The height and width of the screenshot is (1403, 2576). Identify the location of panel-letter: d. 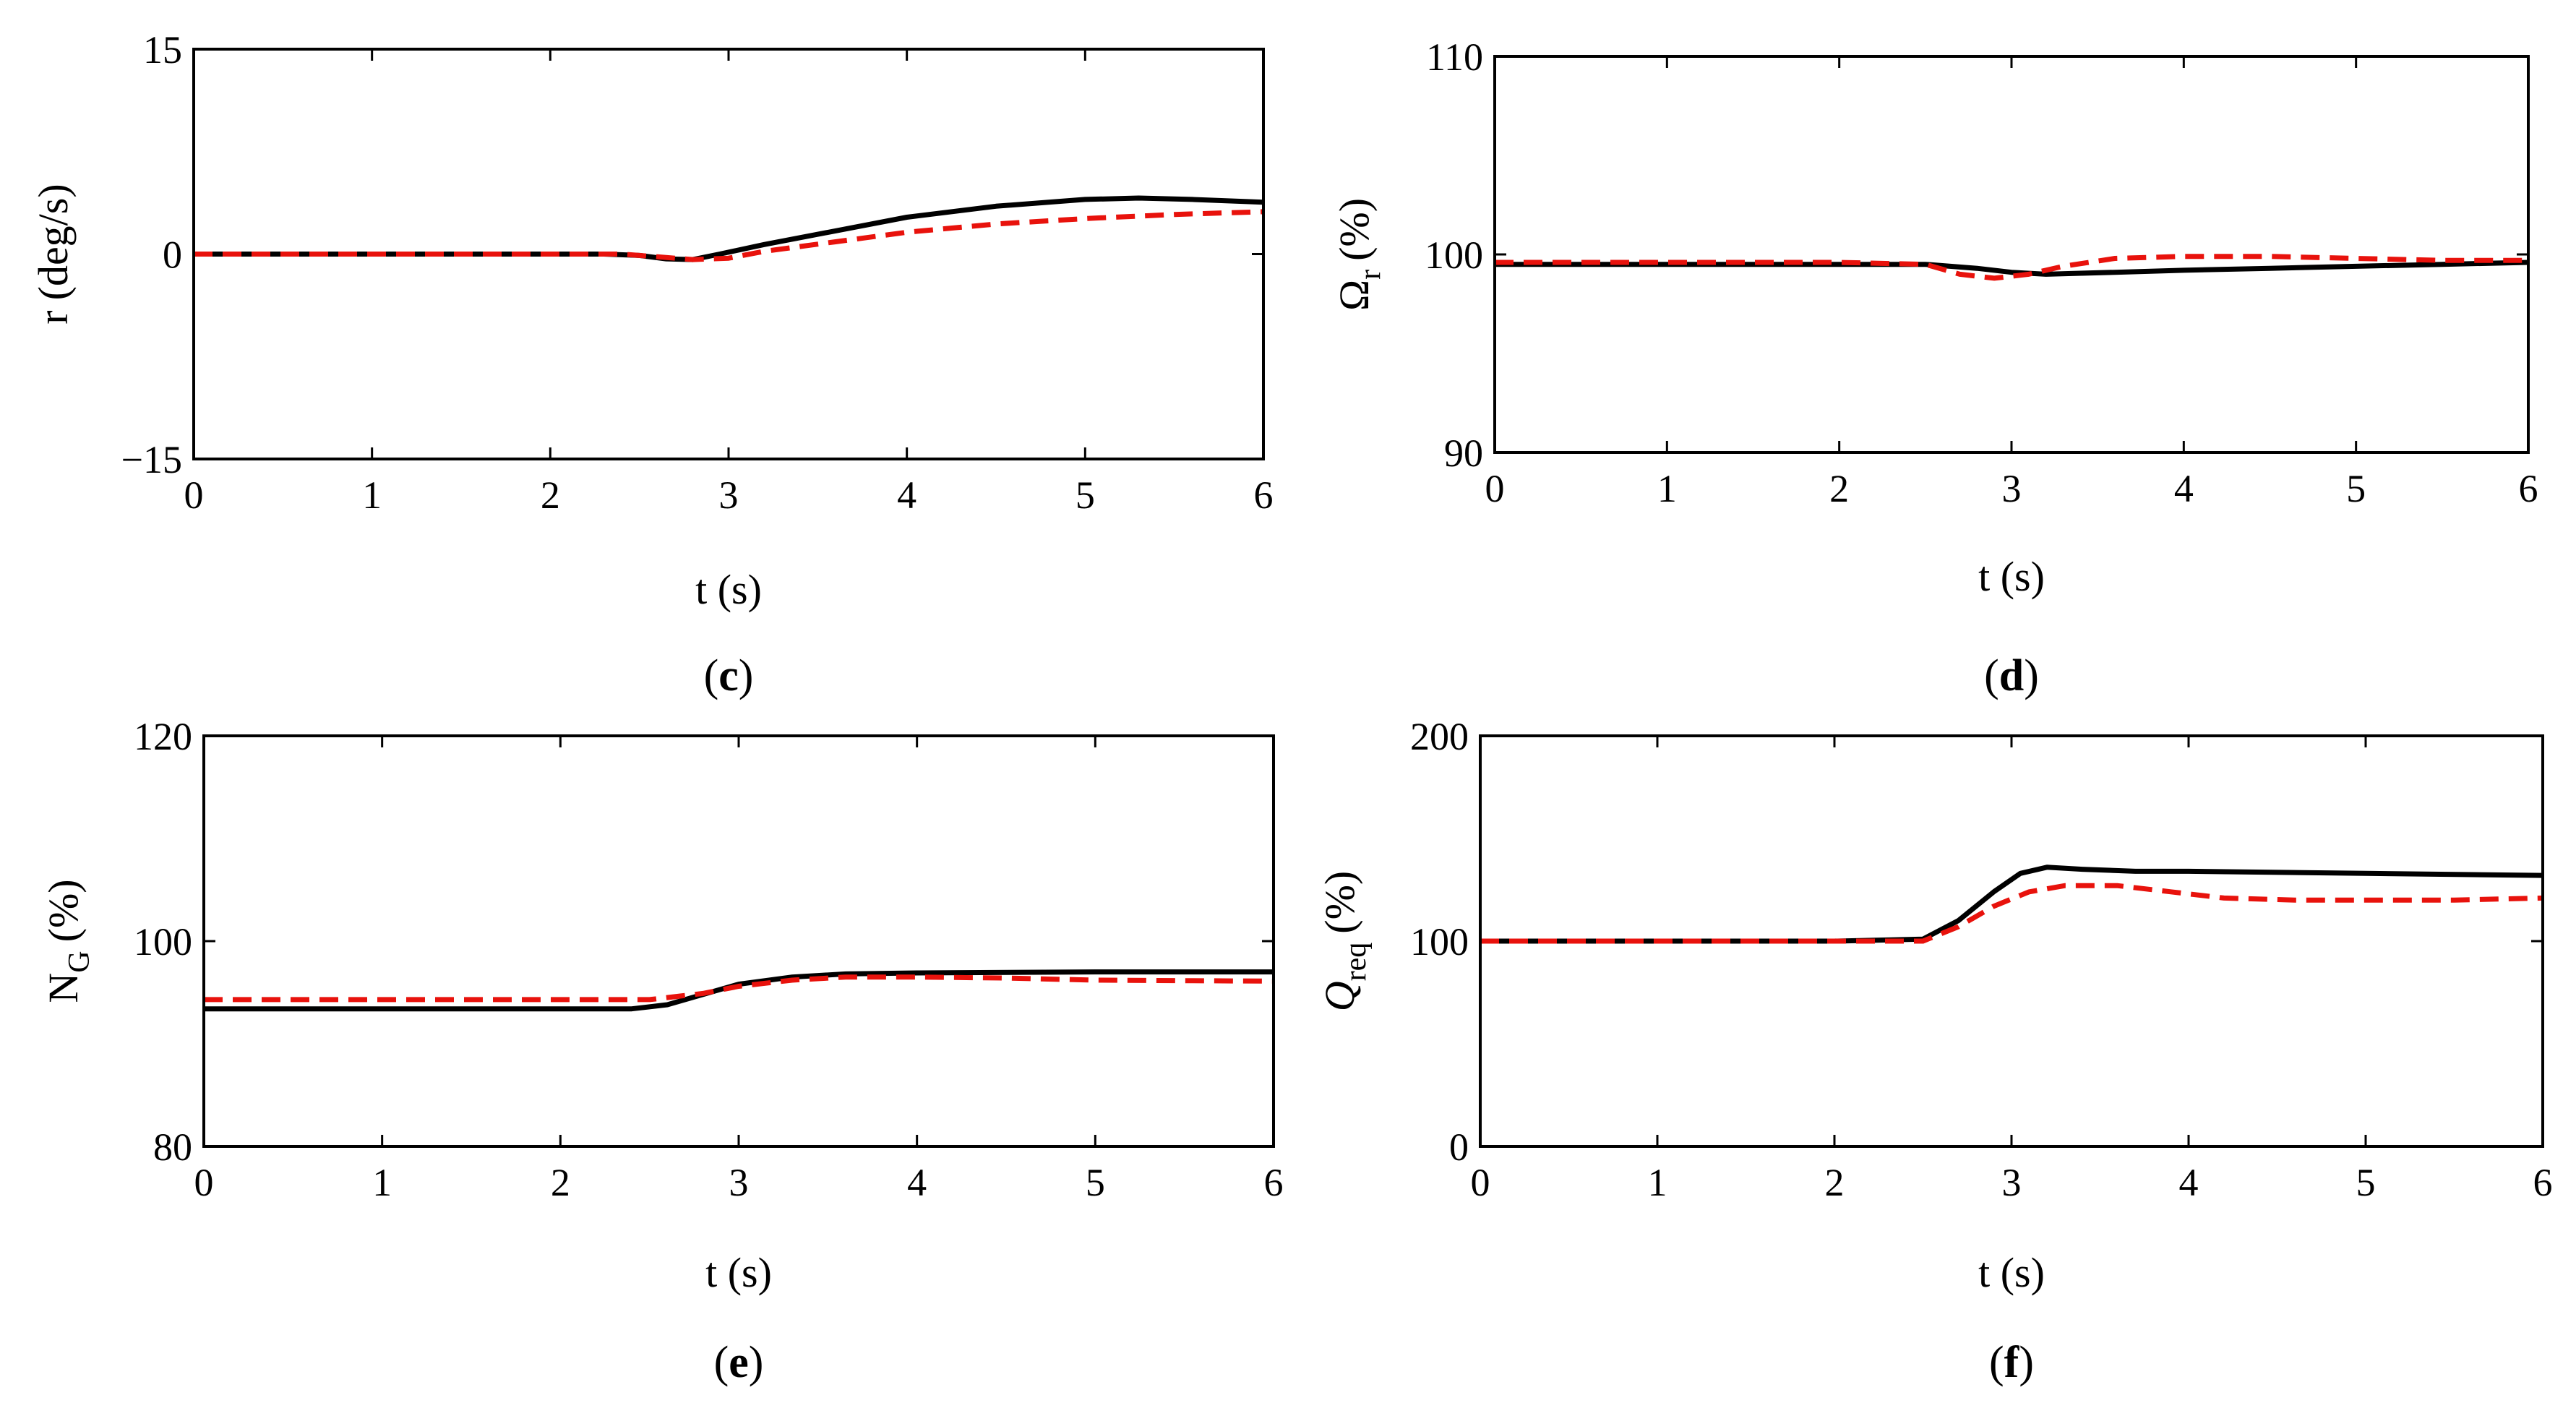
(2012, 676).